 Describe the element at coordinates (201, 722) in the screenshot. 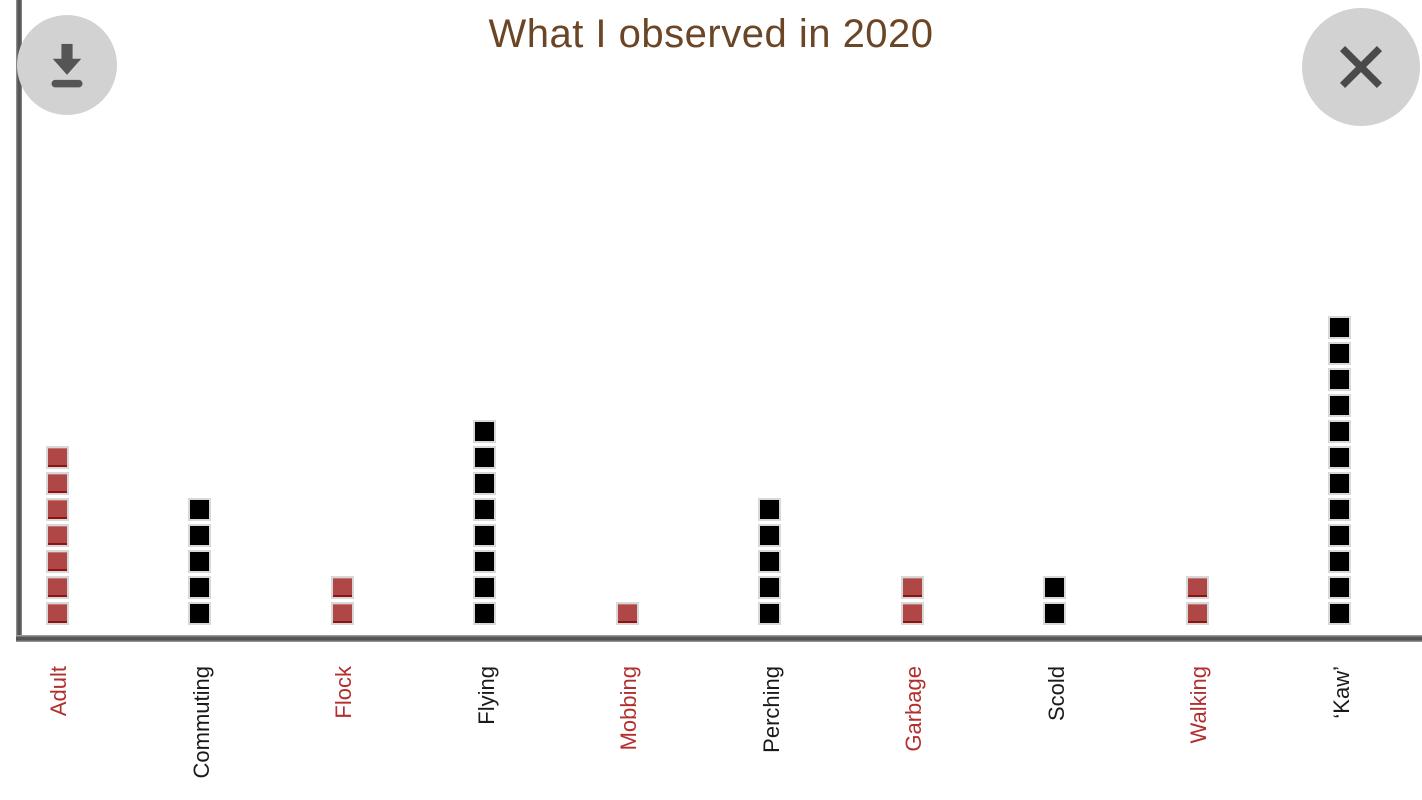

I see `axis-label-commuting: Commuting` at that location.